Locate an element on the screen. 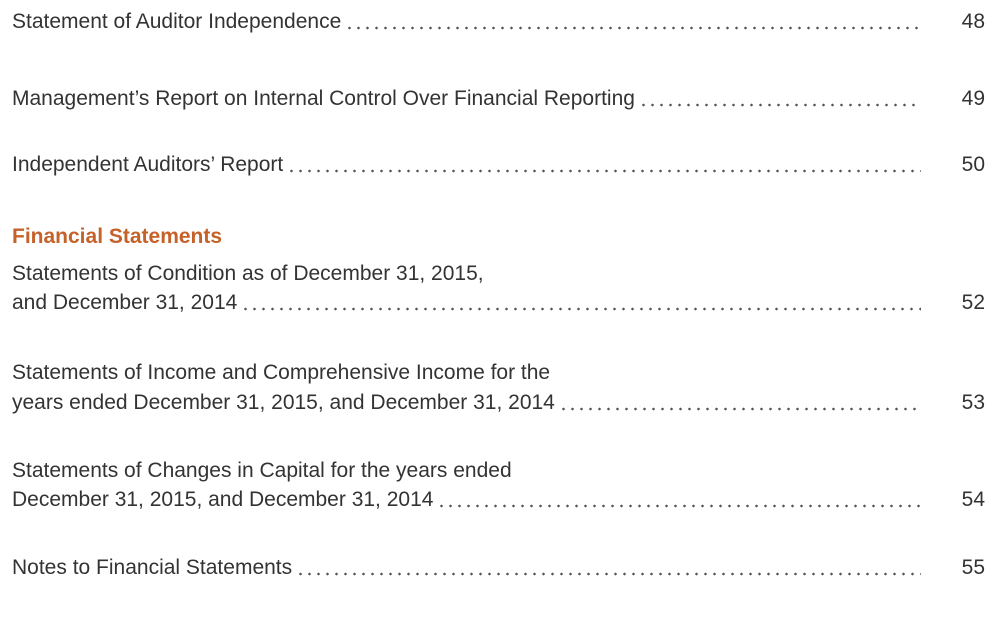 The width and height of the screenshot is (998, 636). section-heading: Financial Statements is located at coordinates (117, 236).